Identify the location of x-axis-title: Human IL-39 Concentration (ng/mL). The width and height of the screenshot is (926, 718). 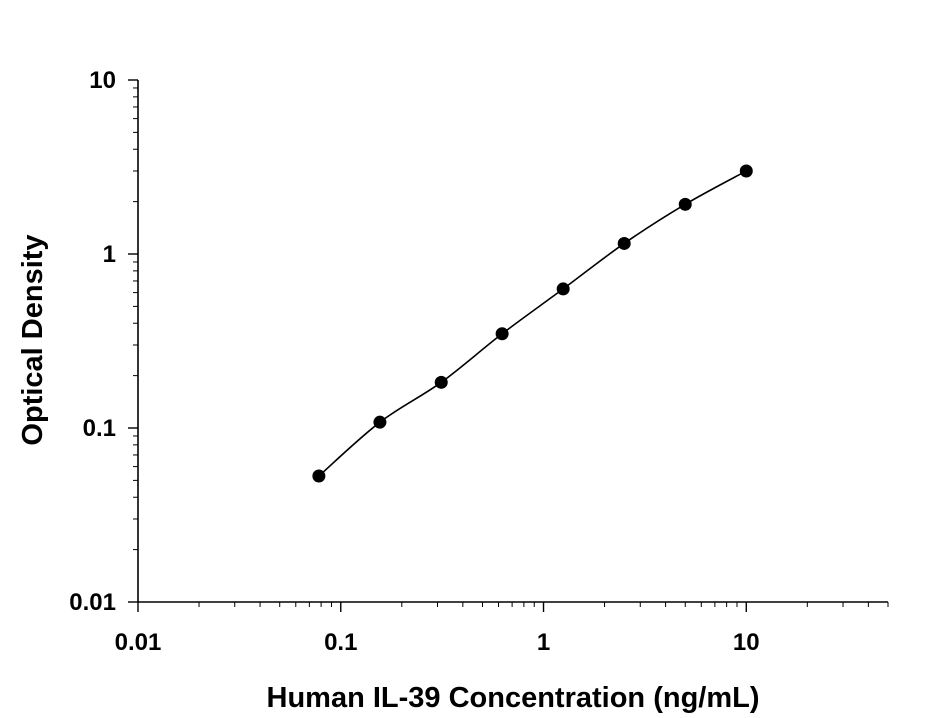
(513, 698).